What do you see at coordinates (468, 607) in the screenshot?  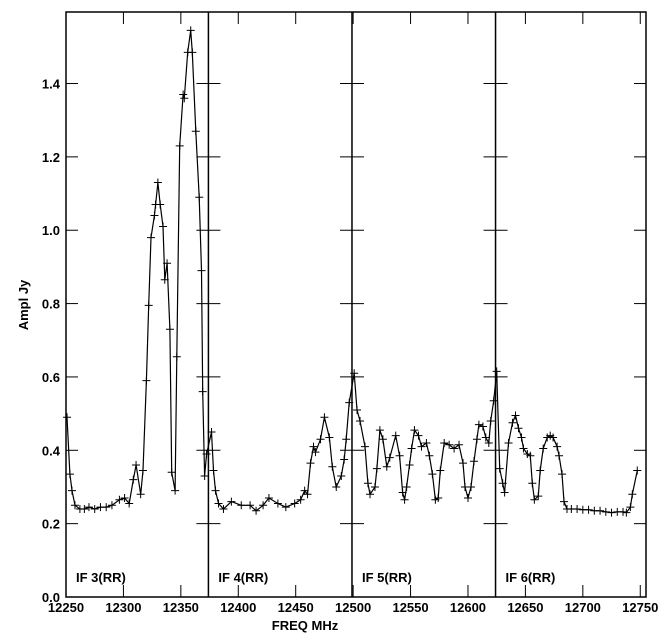 I see `x-tick-label: 12600` at bounding box center [468, 607].